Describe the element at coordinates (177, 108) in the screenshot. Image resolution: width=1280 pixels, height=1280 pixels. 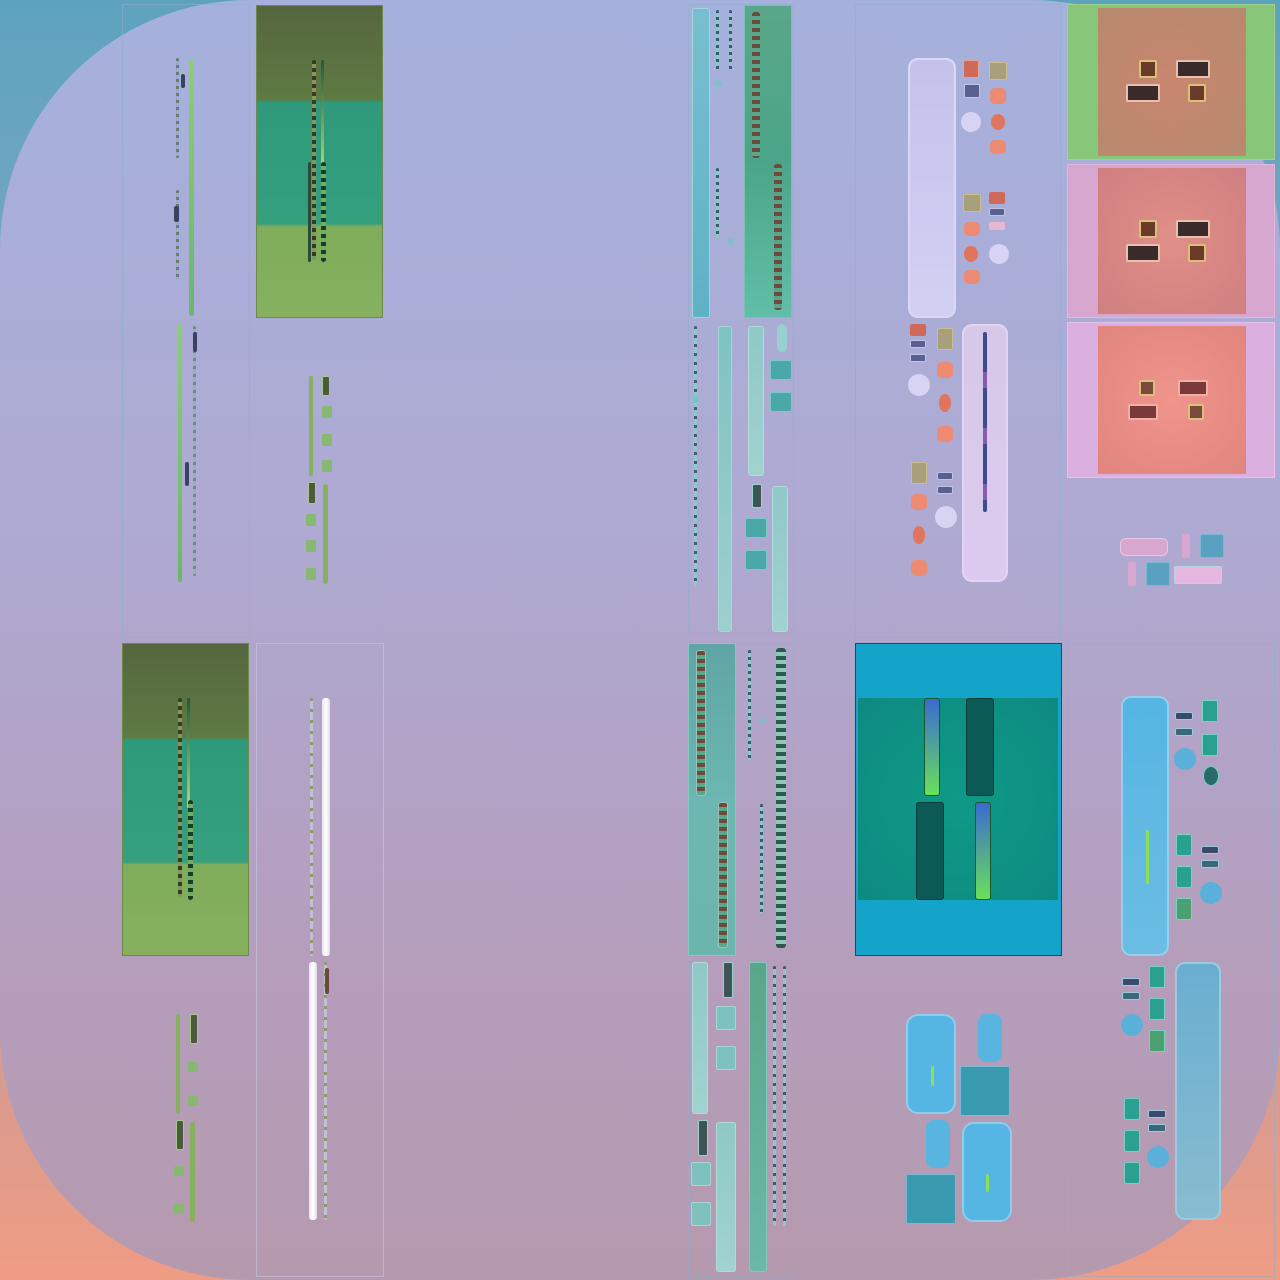
I see `level-bar-a2` at that location.